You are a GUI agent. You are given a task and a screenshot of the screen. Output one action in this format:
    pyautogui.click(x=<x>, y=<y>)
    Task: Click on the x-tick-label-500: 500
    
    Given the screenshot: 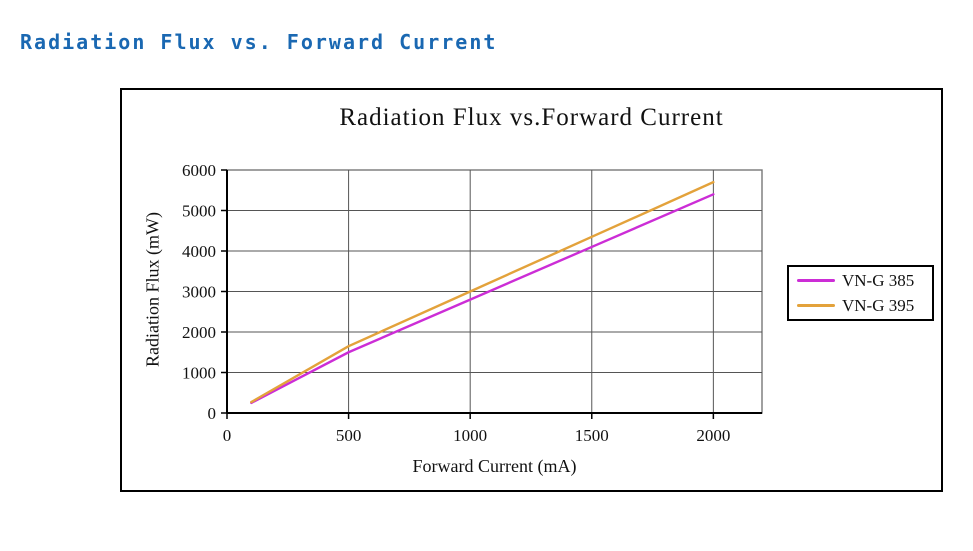 What is the action you would take?
    pyautogui.click(x=349, y=435)
    